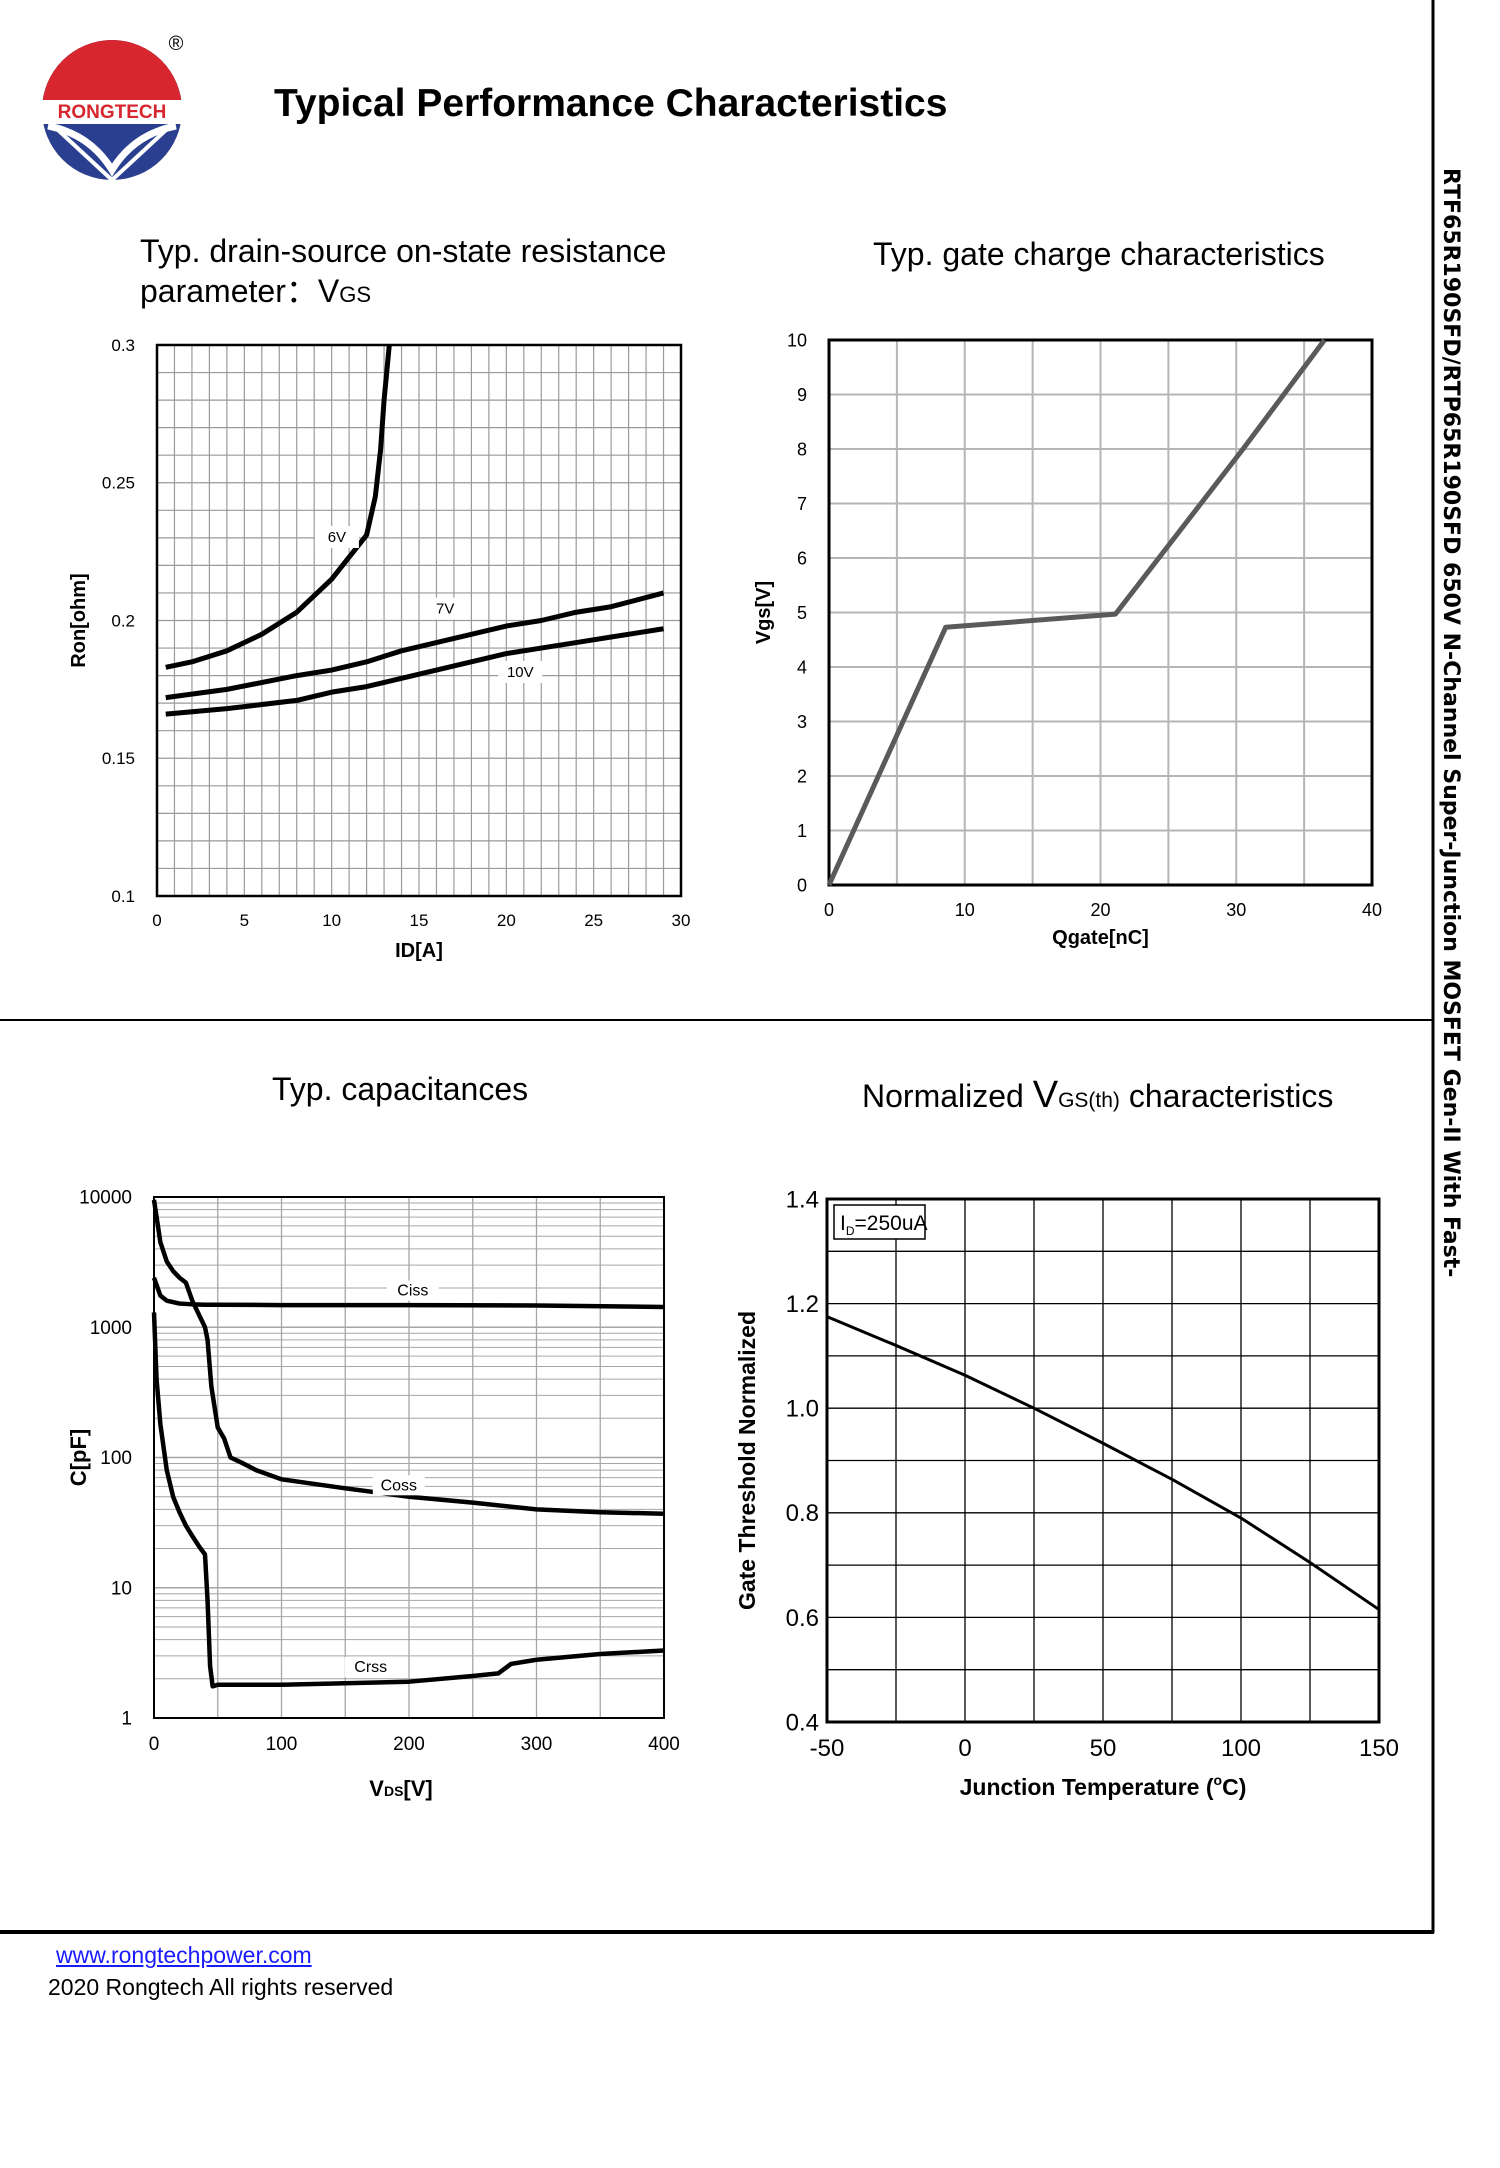  I want to click on y-tick-label: 0, so click(802, 885).